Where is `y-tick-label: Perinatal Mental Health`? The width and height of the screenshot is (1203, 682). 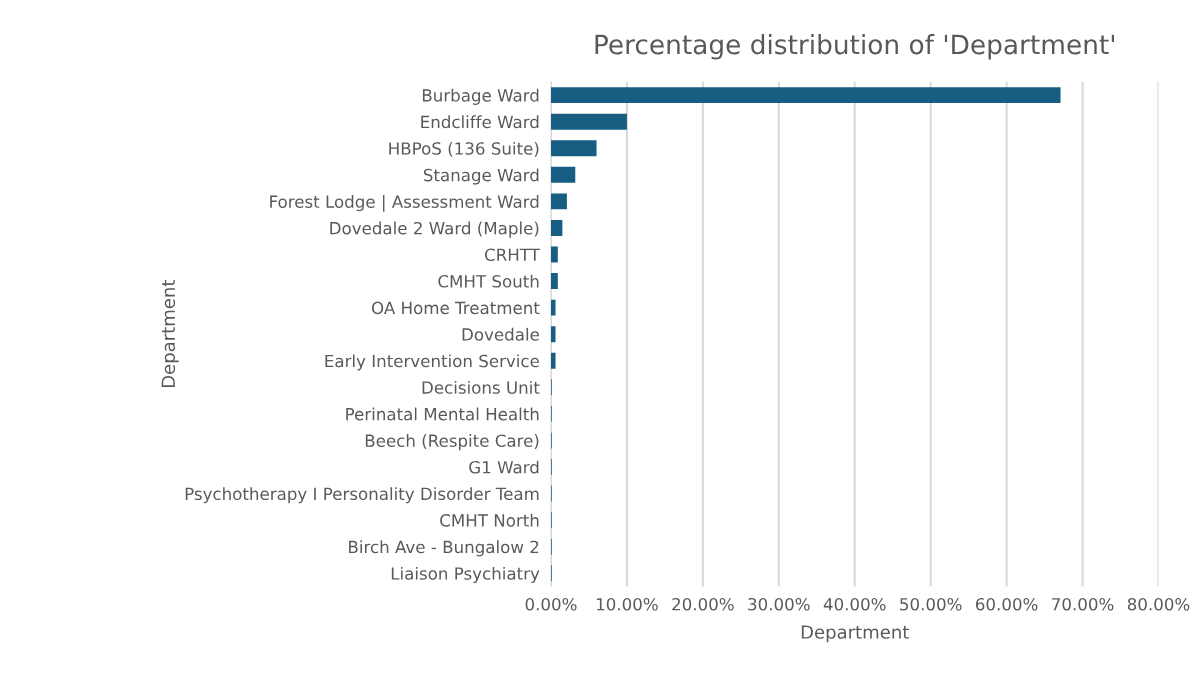 y-tick-label: Perinatal Mental Health is located at coordinates (442, 414).